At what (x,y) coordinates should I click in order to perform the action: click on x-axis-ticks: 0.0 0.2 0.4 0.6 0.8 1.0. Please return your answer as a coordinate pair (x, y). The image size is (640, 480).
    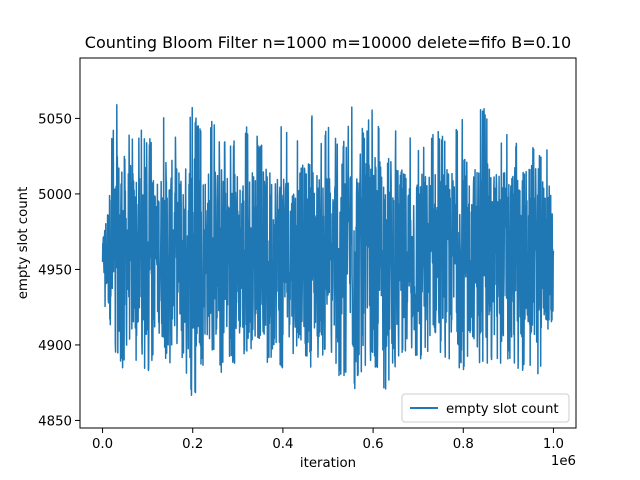
    Looking at the image, I should click on (328, 440).